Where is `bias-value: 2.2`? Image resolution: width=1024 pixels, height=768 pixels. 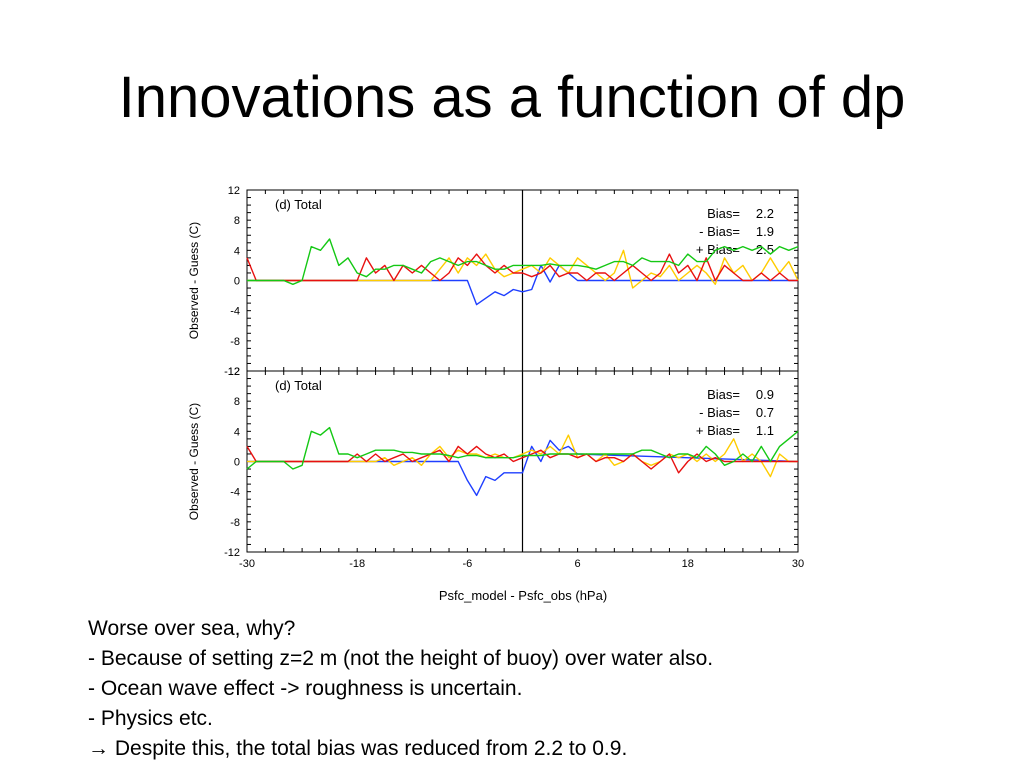
bias-value: 2.2 is located at coordinates (765, 213).